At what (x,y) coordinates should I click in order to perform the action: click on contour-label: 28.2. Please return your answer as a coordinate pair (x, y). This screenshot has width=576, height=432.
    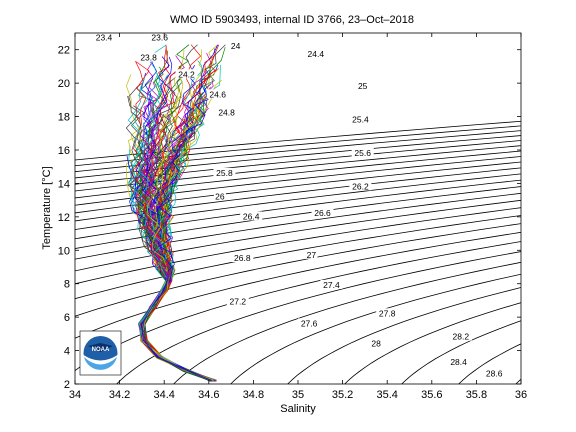
    Looking at the image, I should click on (461, 337).